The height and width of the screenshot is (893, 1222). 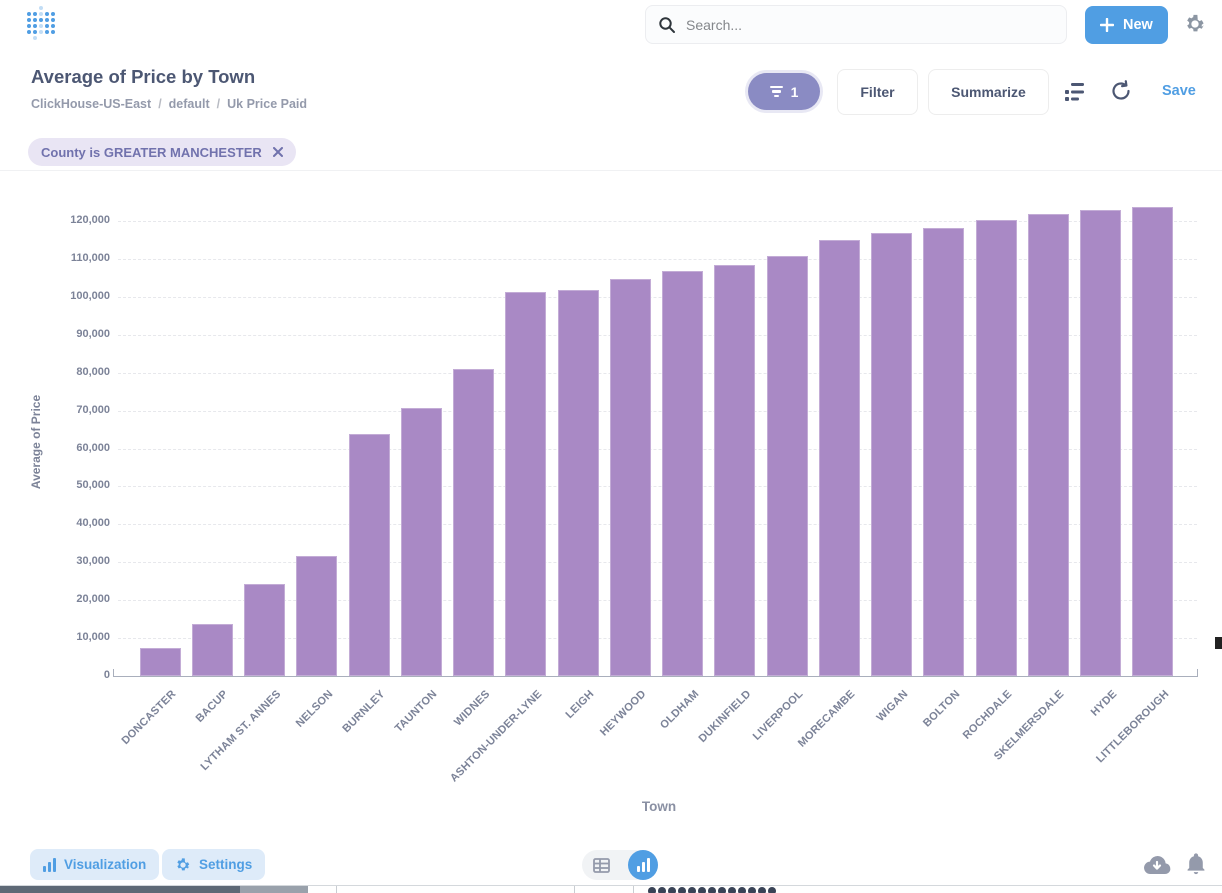 What do you see at coordinates (93, 371) in the screenshot?
I see `y-axis-tick-label: 80,000` at bounding box center [93, 371].